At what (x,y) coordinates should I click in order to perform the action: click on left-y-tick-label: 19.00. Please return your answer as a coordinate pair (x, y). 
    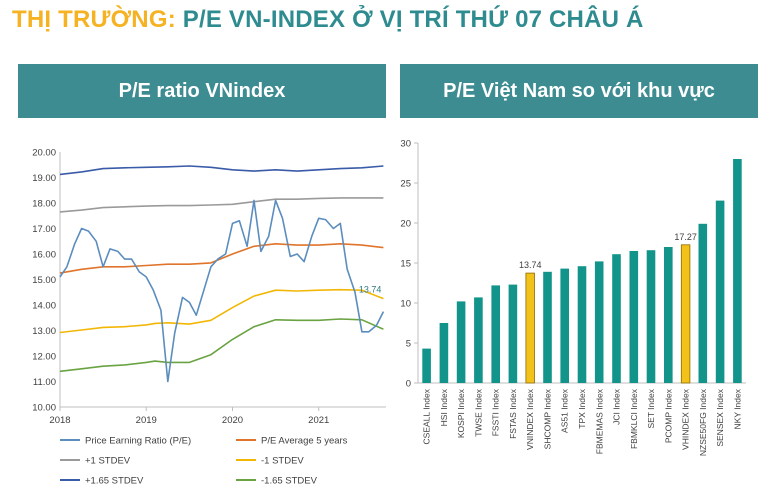
    Looking at the image, I should click on (44, 178).